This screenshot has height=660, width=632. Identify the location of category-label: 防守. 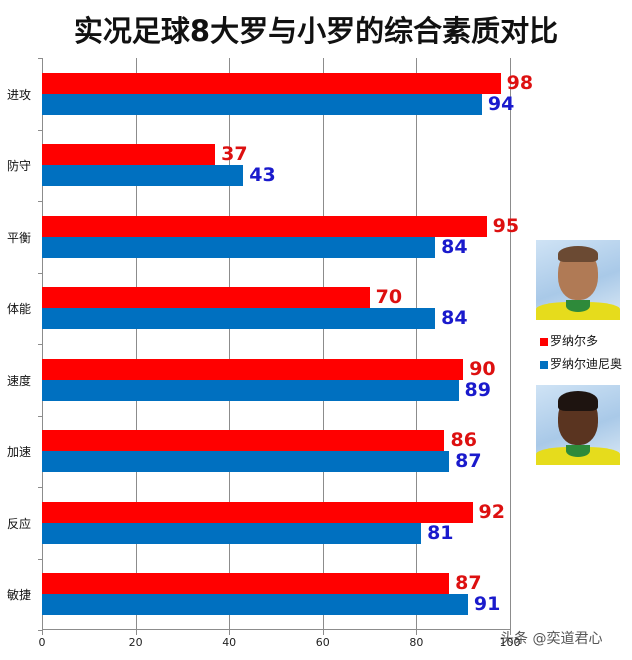
(18, 166).